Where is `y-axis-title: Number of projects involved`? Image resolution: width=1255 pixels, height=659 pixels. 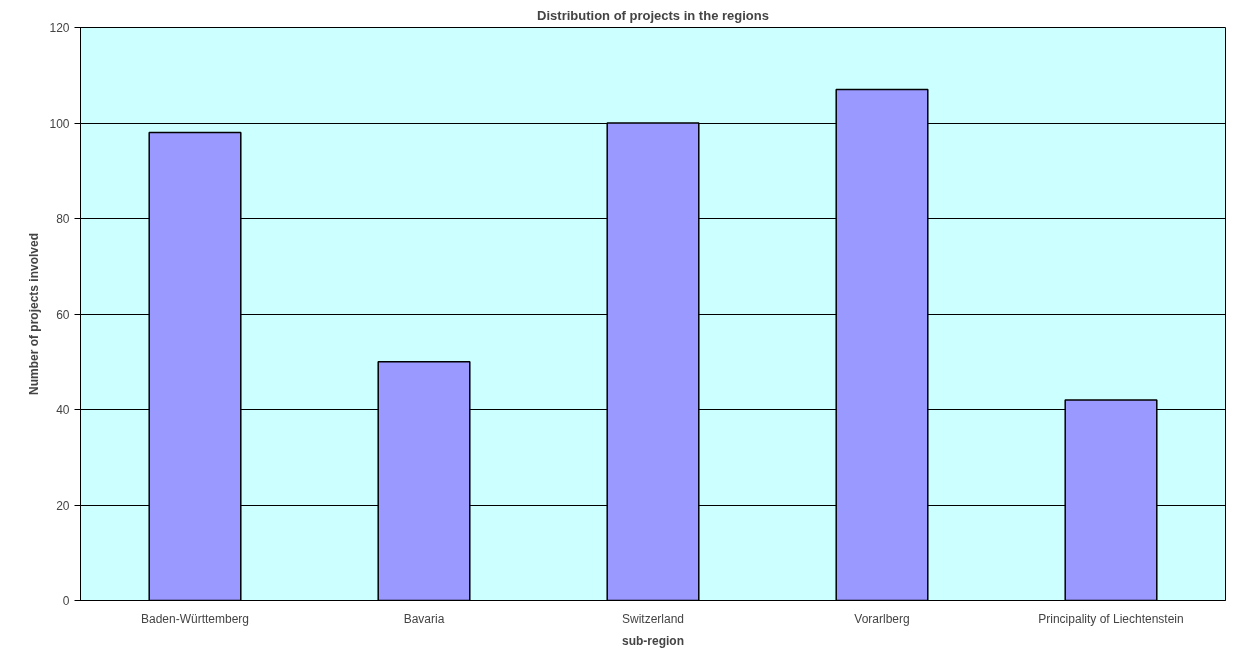 y-axis-title: Number of projects involved is located at coordinates (34, 314).